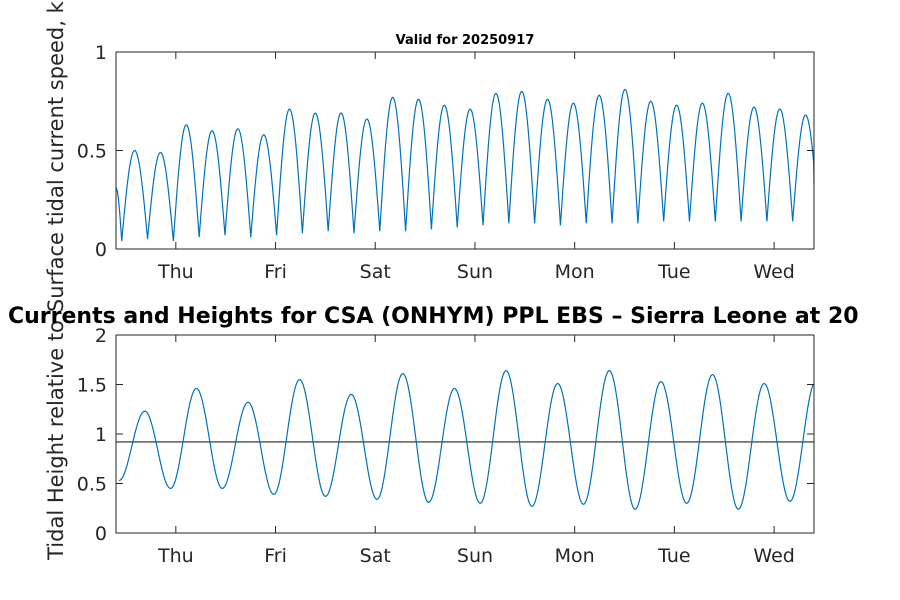 Image resolution: width=900 pixels, height=600 pixels. Describe the element at coordinates (56, 440) in the screenshot. I see `tidal-height-ylabel: Tidal Height relative to` at that location.